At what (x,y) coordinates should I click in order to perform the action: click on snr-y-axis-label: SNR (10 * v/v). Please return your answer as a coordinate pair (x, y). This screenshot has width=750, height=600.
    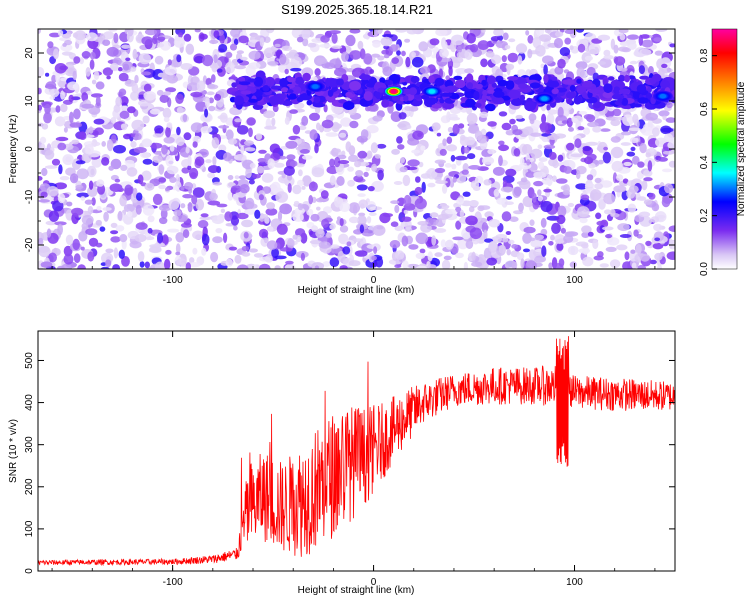
    Looking at the image, I should click on (13, 451).